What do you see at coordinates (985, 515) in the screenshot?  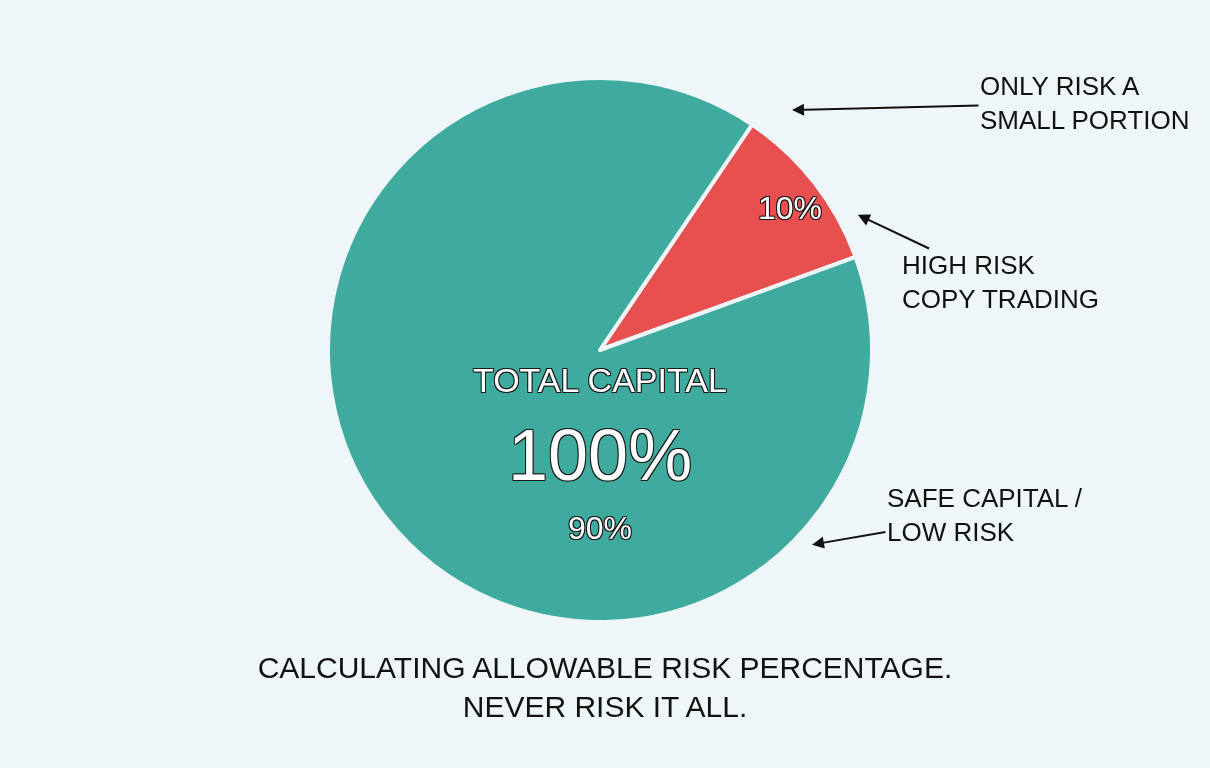 I see `slice-label: SAFE CAPITAL / LOW RISK` at bounding box center [985, 515].